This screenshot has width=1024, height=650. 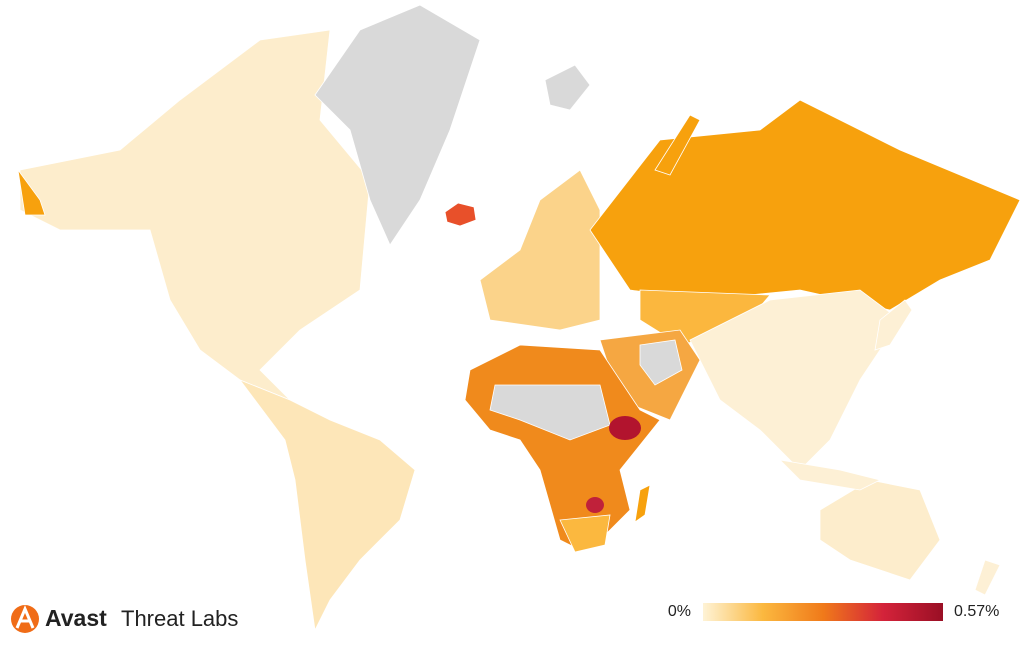 I want to click on legend: 0% 0.57%, so click(x=833, y=612).